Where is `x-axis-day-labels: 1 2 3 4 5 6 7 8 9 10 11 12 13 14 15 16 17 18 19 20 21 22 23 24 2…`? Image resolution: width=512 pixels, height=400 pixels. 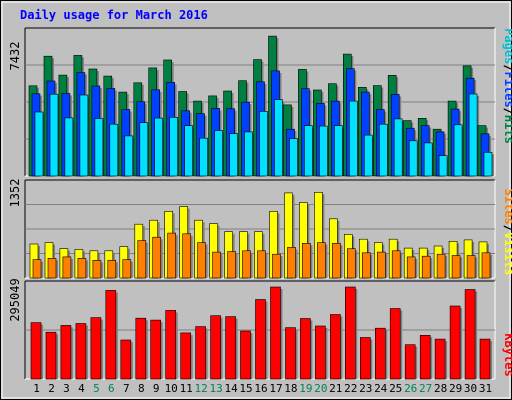
x-axis-day-labels: 1 2 3 4 5 6 7 8 9 10 11 12 13 14 15 16 17 18 19 20 21 22 23 24 2… is located at coordinates (262, 388).